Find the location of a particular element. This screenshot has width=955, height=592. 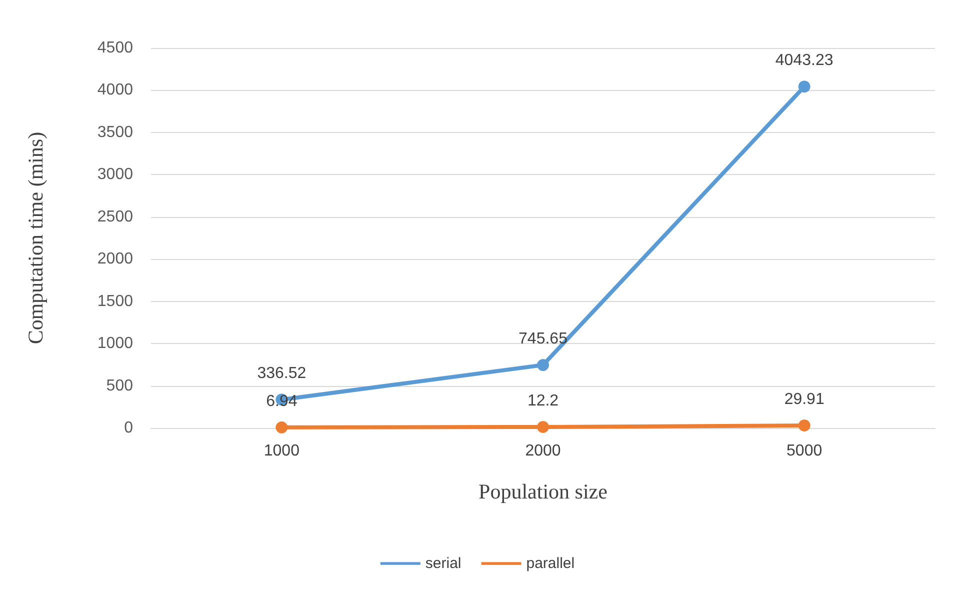

x-axis-title: Population size is located at coordinates (543, 492).